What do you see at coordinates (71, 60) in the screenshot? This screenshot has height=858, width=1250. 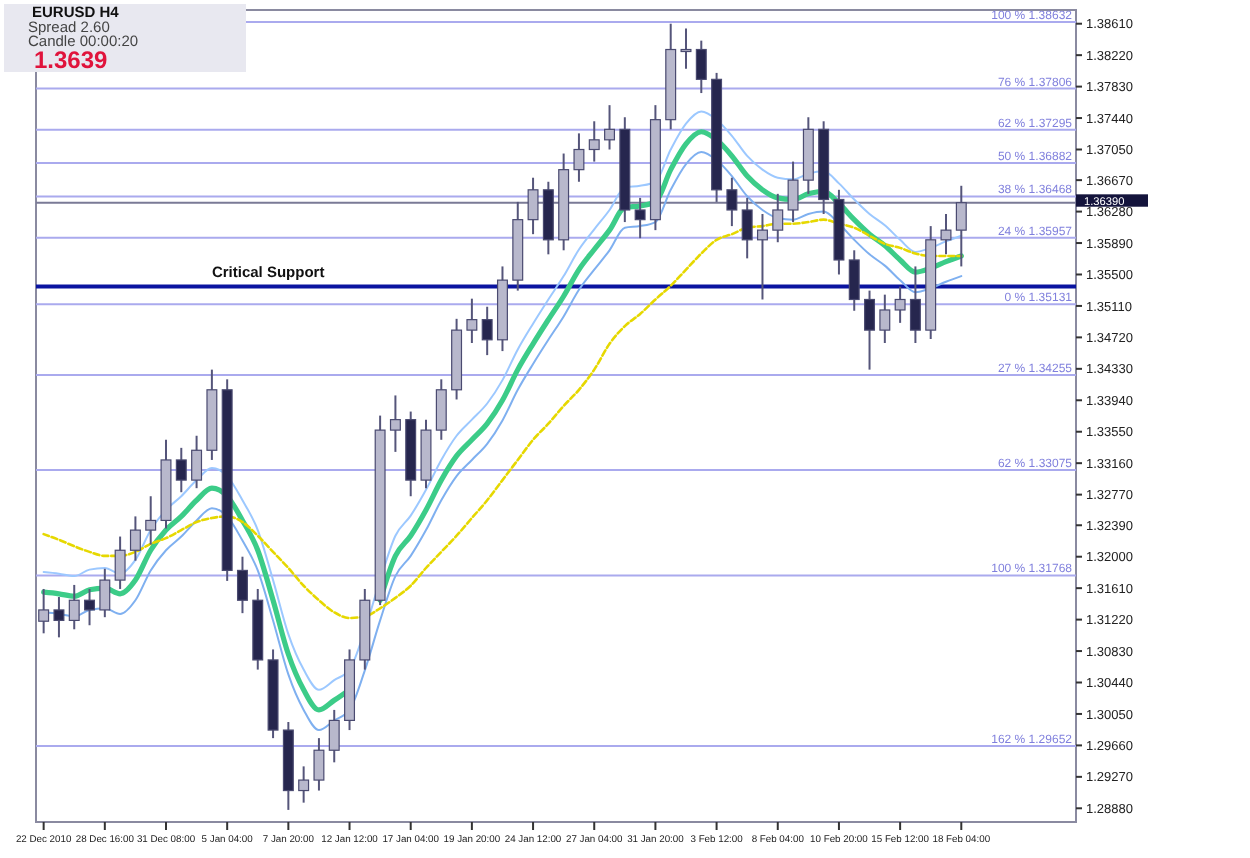 I see `annotation: 1.3639` at bounding box center [71, 60].